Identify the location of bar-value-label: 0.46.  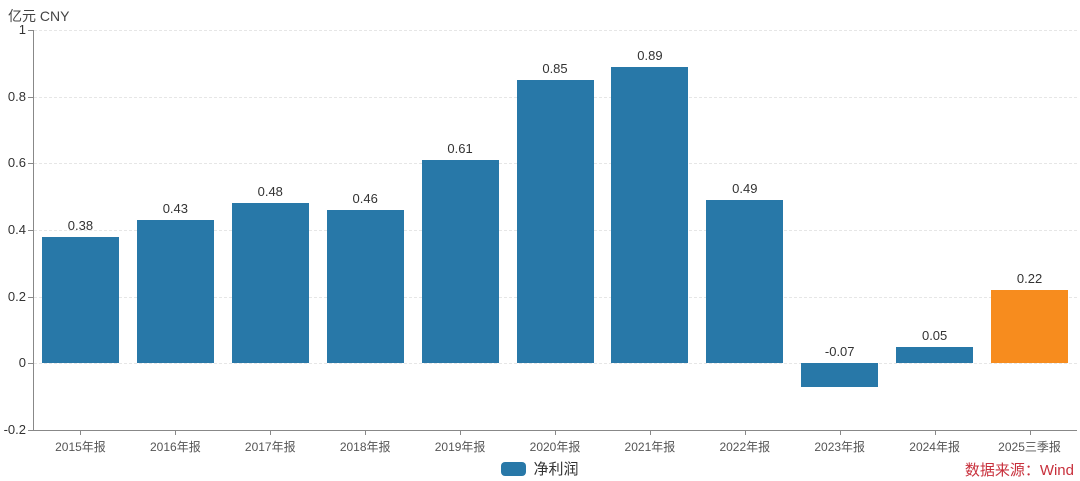
(365, 198).